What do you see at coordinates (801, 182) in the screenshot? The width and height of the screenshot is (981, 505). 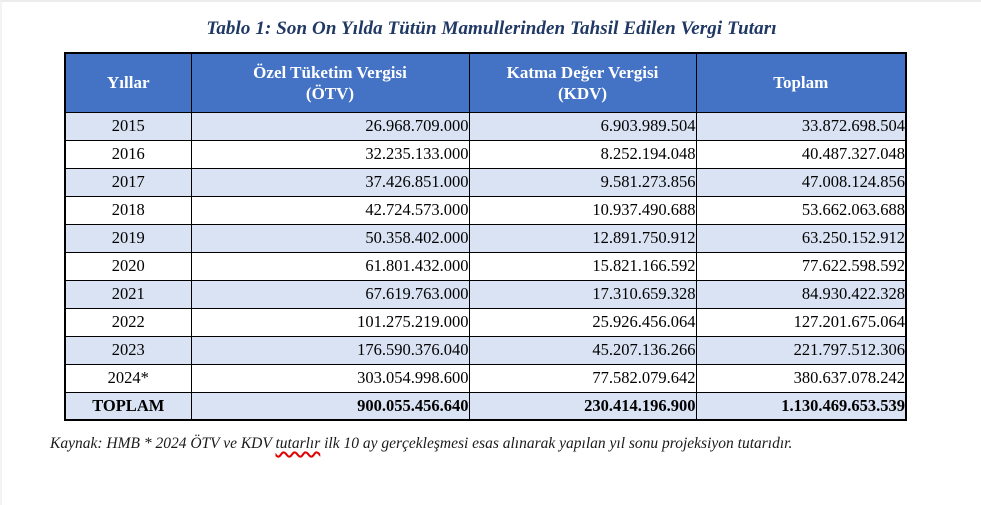 I see `total-cell: 47.008.124.856` at bounding box center [801, 182].